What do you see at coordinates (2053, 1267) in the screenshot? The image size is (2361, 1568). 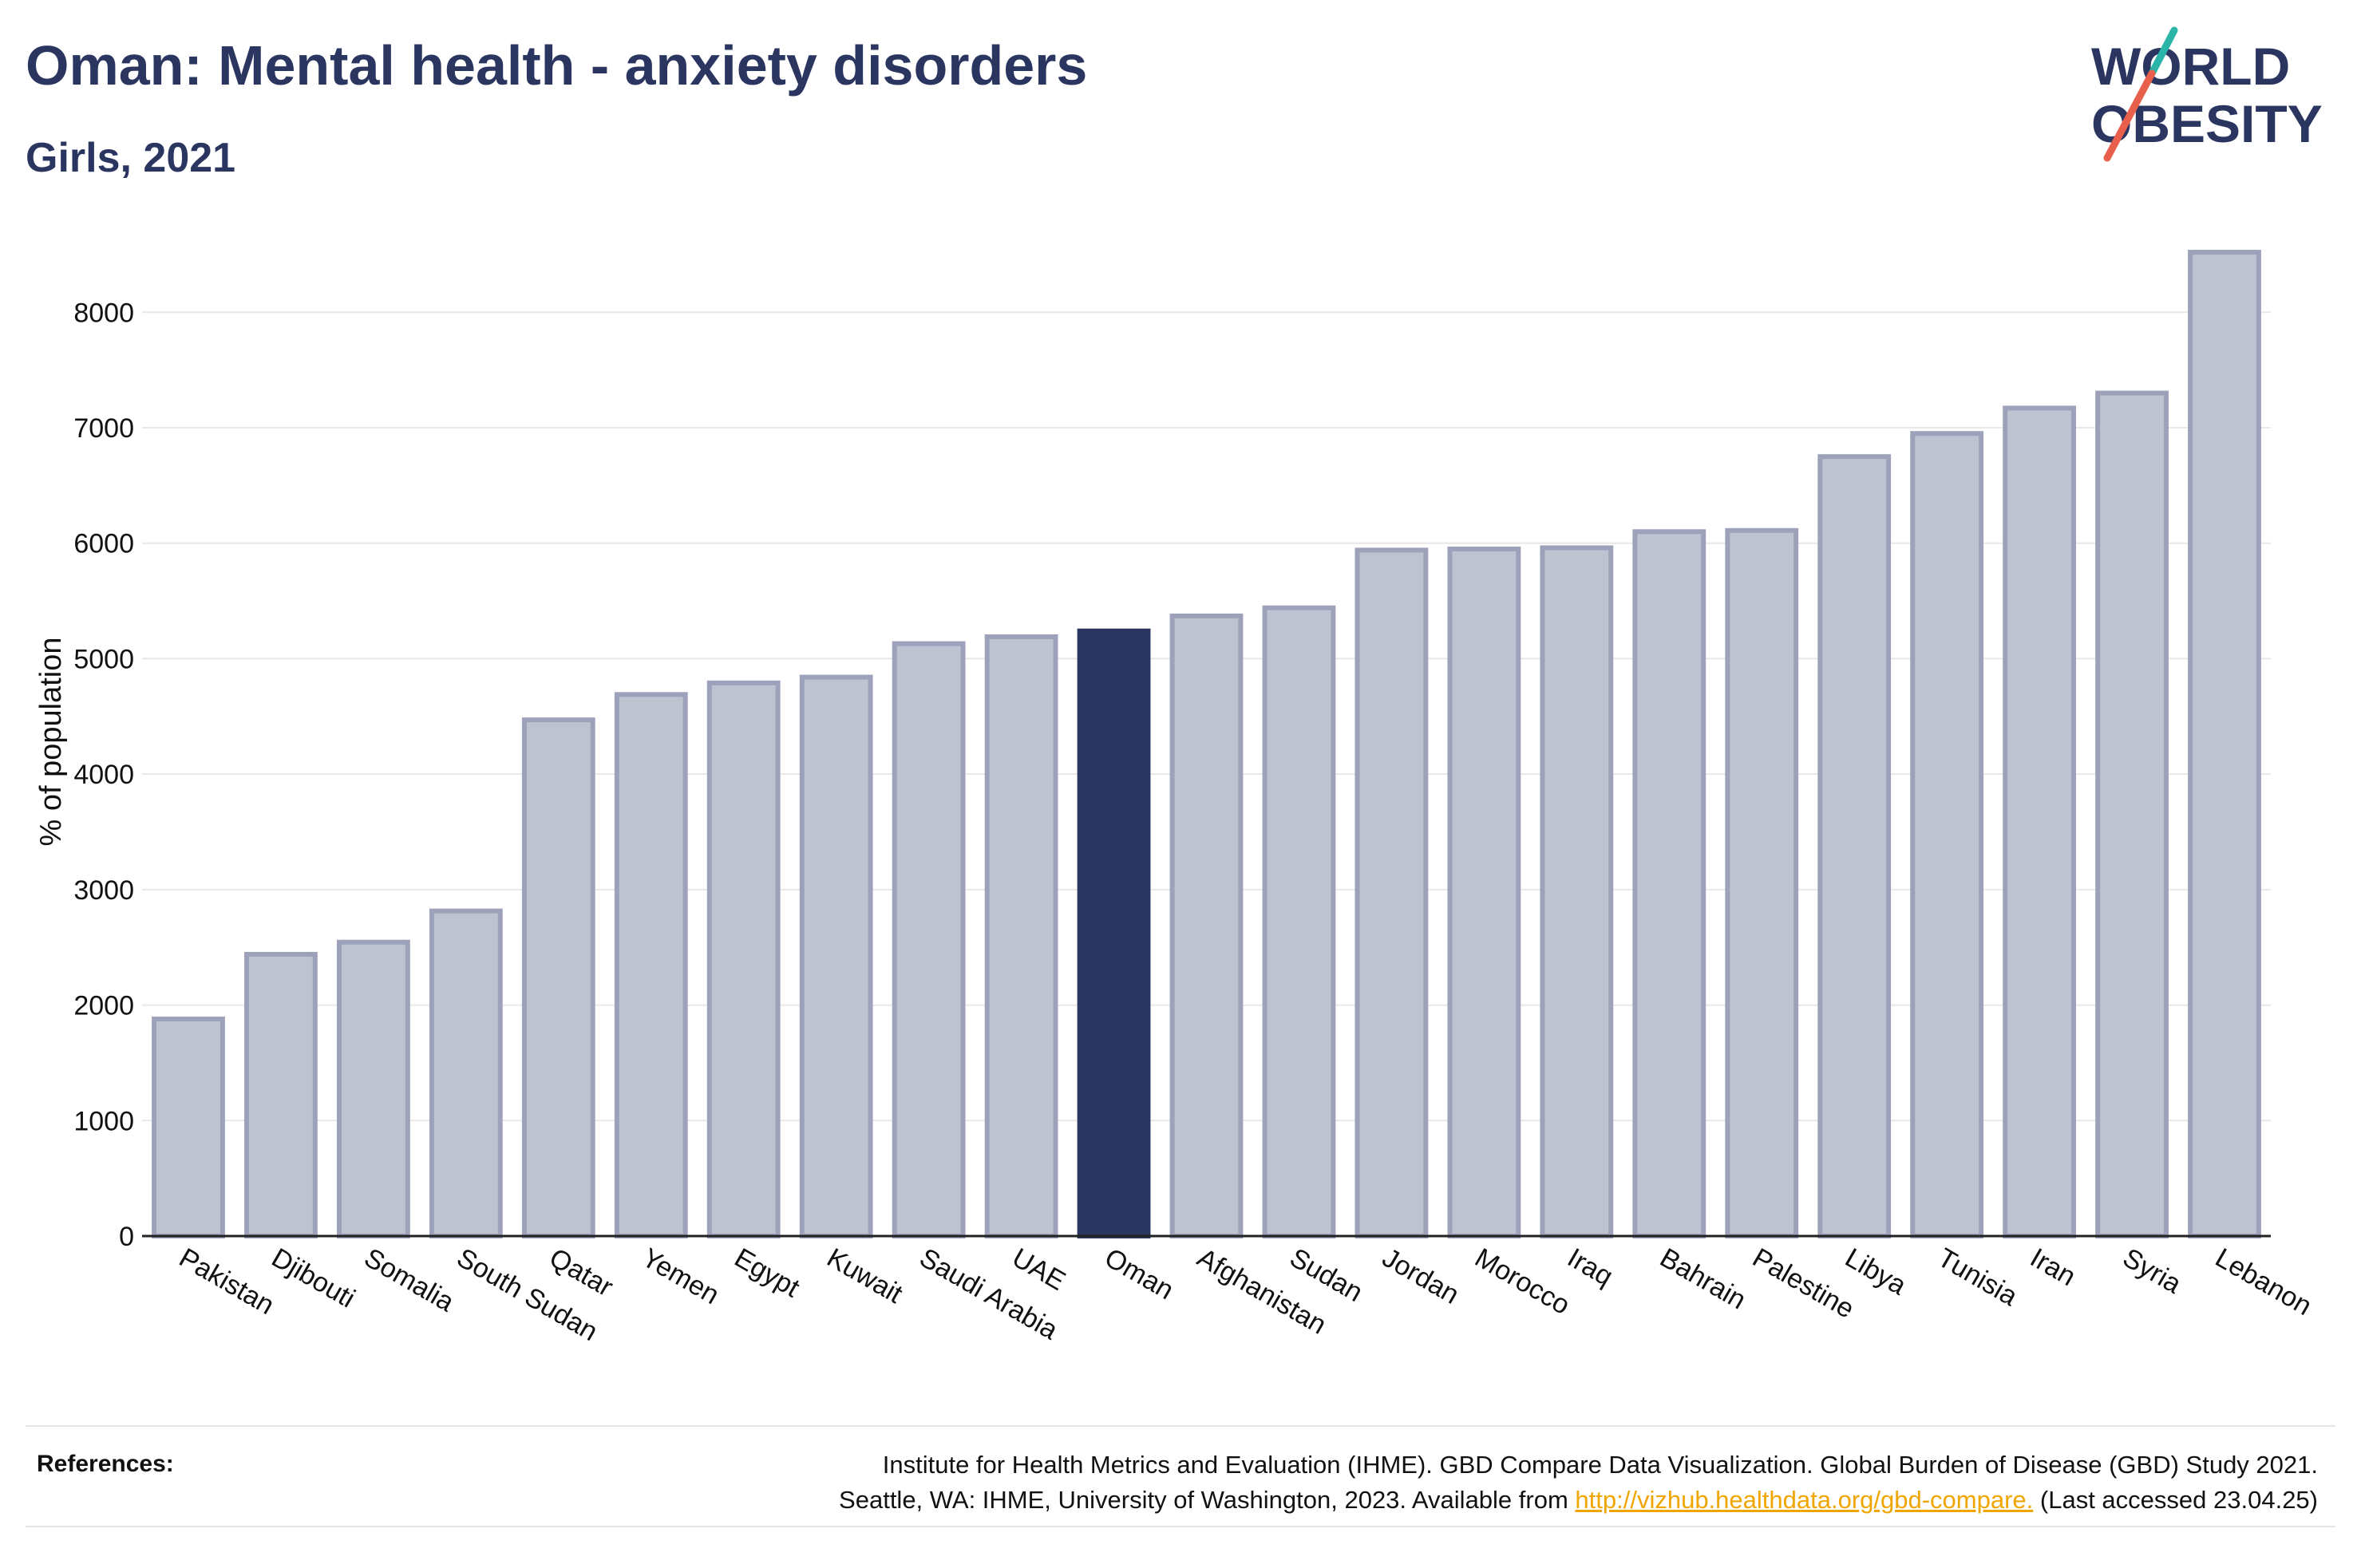 I see `x-tick-label: Iran` at bounding box center [2053, 1267].